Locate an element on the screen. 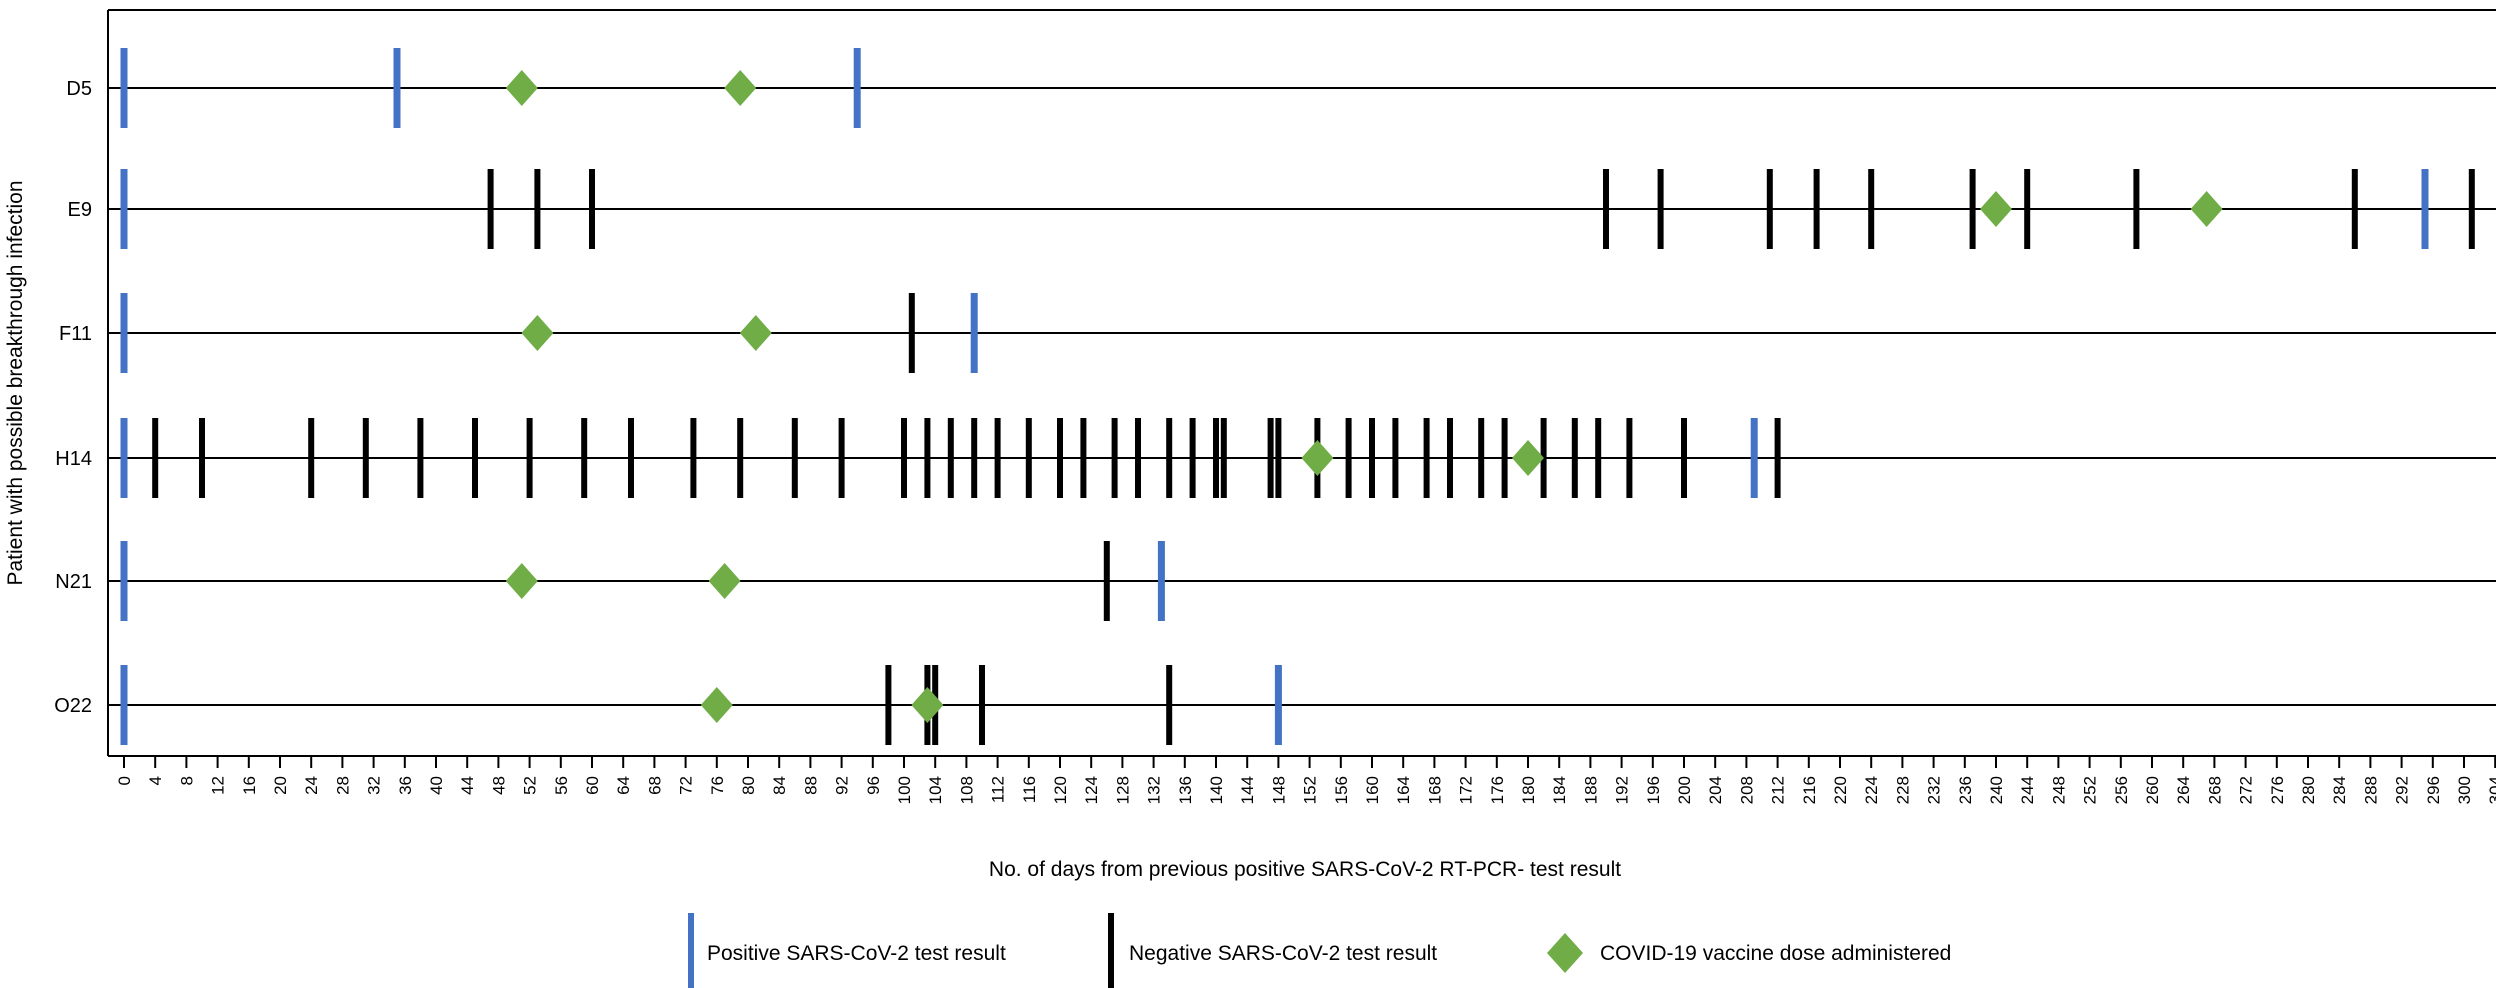  x-tick-label: 220 is located at coordinates (1840, 790).